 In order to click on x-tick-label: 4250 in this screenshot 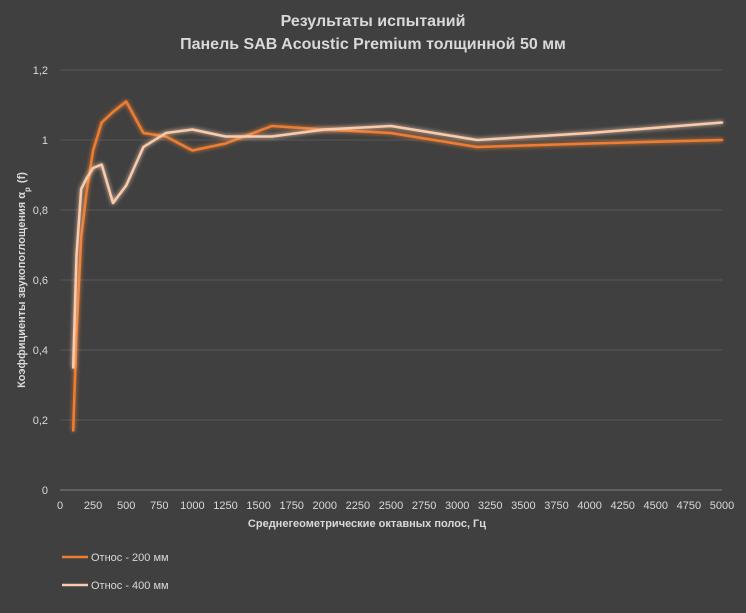, I will do `click(622, 506)`.